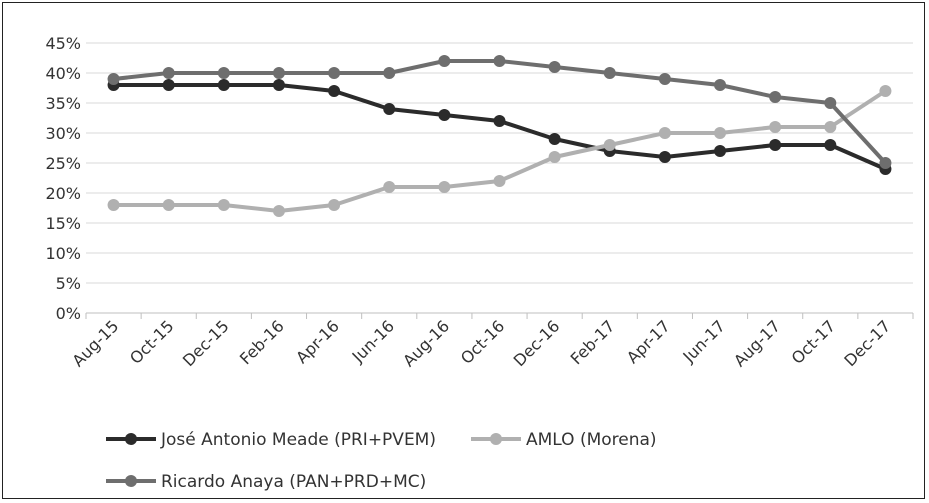  Describe the element at coordinates (63, 163) in the screenshot. I see `y-tick-label: 25%` at that location.